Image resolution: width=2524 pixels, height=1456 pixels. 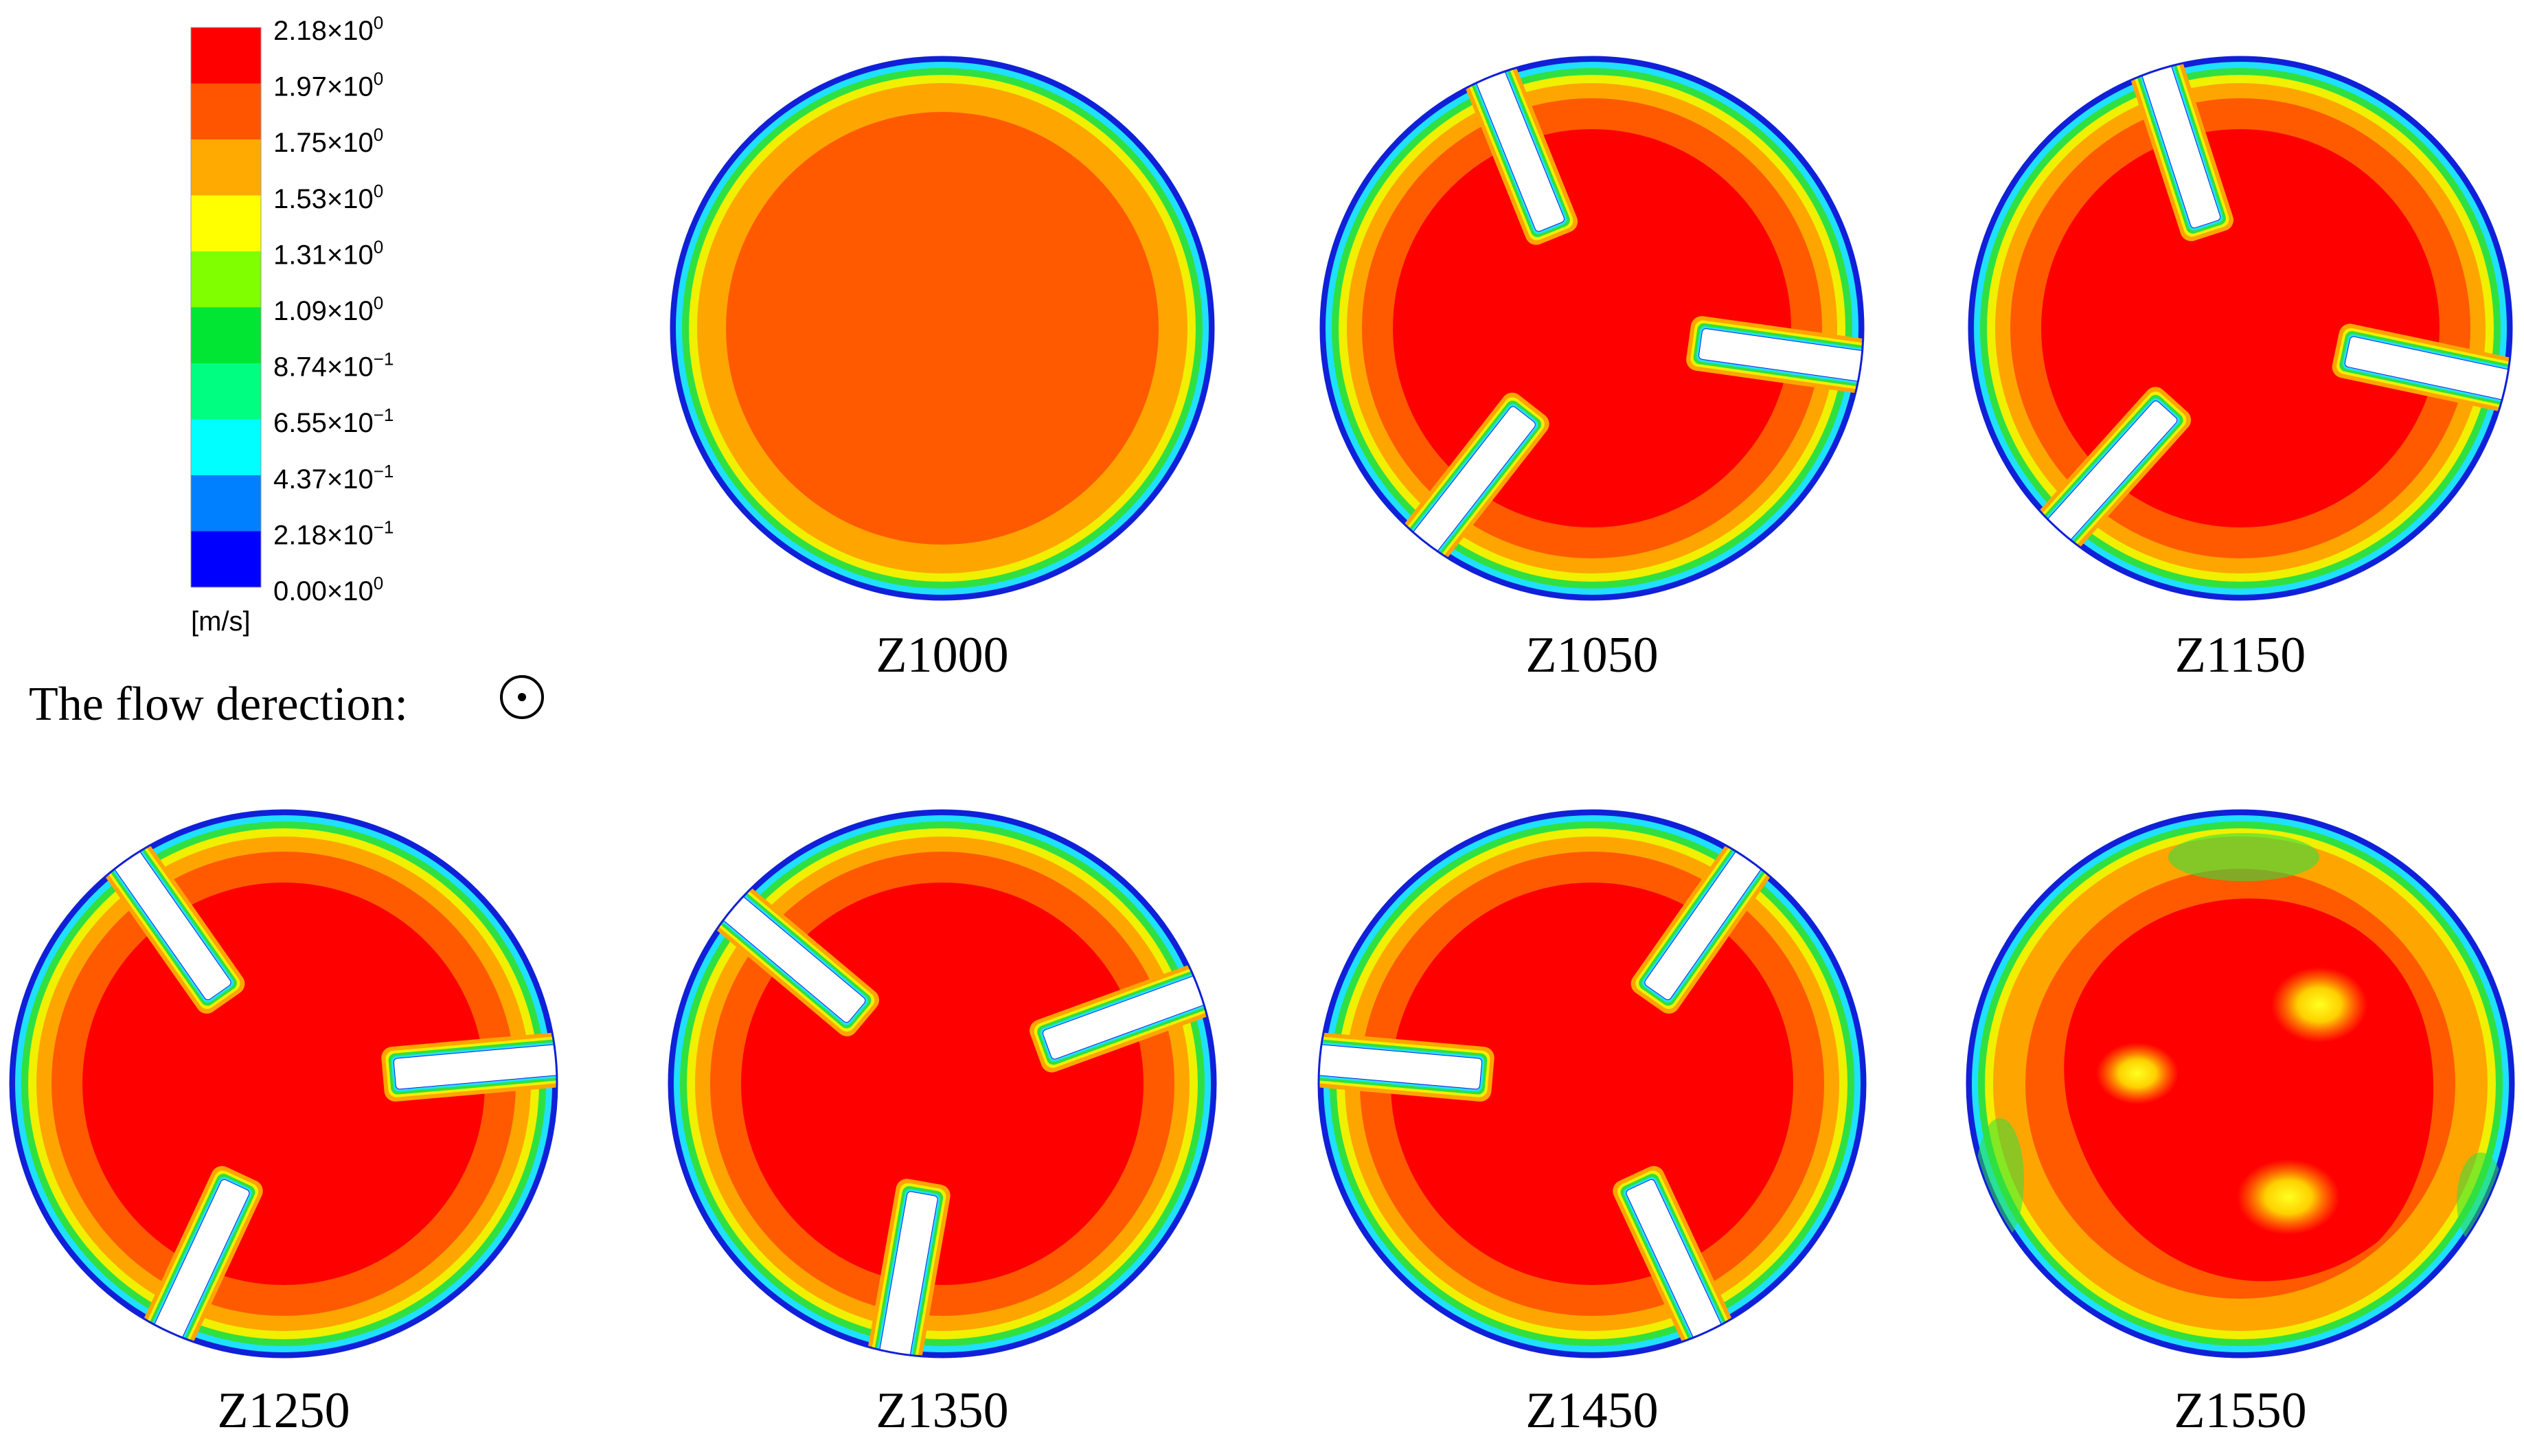 I want to click on section-label: Z1000, so click(x=942, y=655).